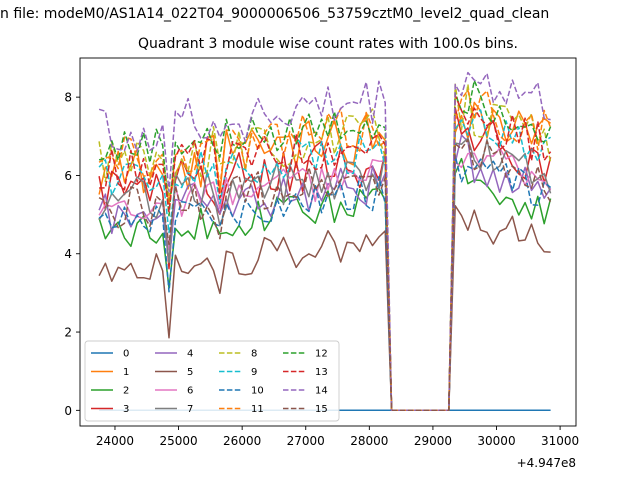 The image size is (640, 480). I want to click on legend-label-3: 3, so click(126, 409).